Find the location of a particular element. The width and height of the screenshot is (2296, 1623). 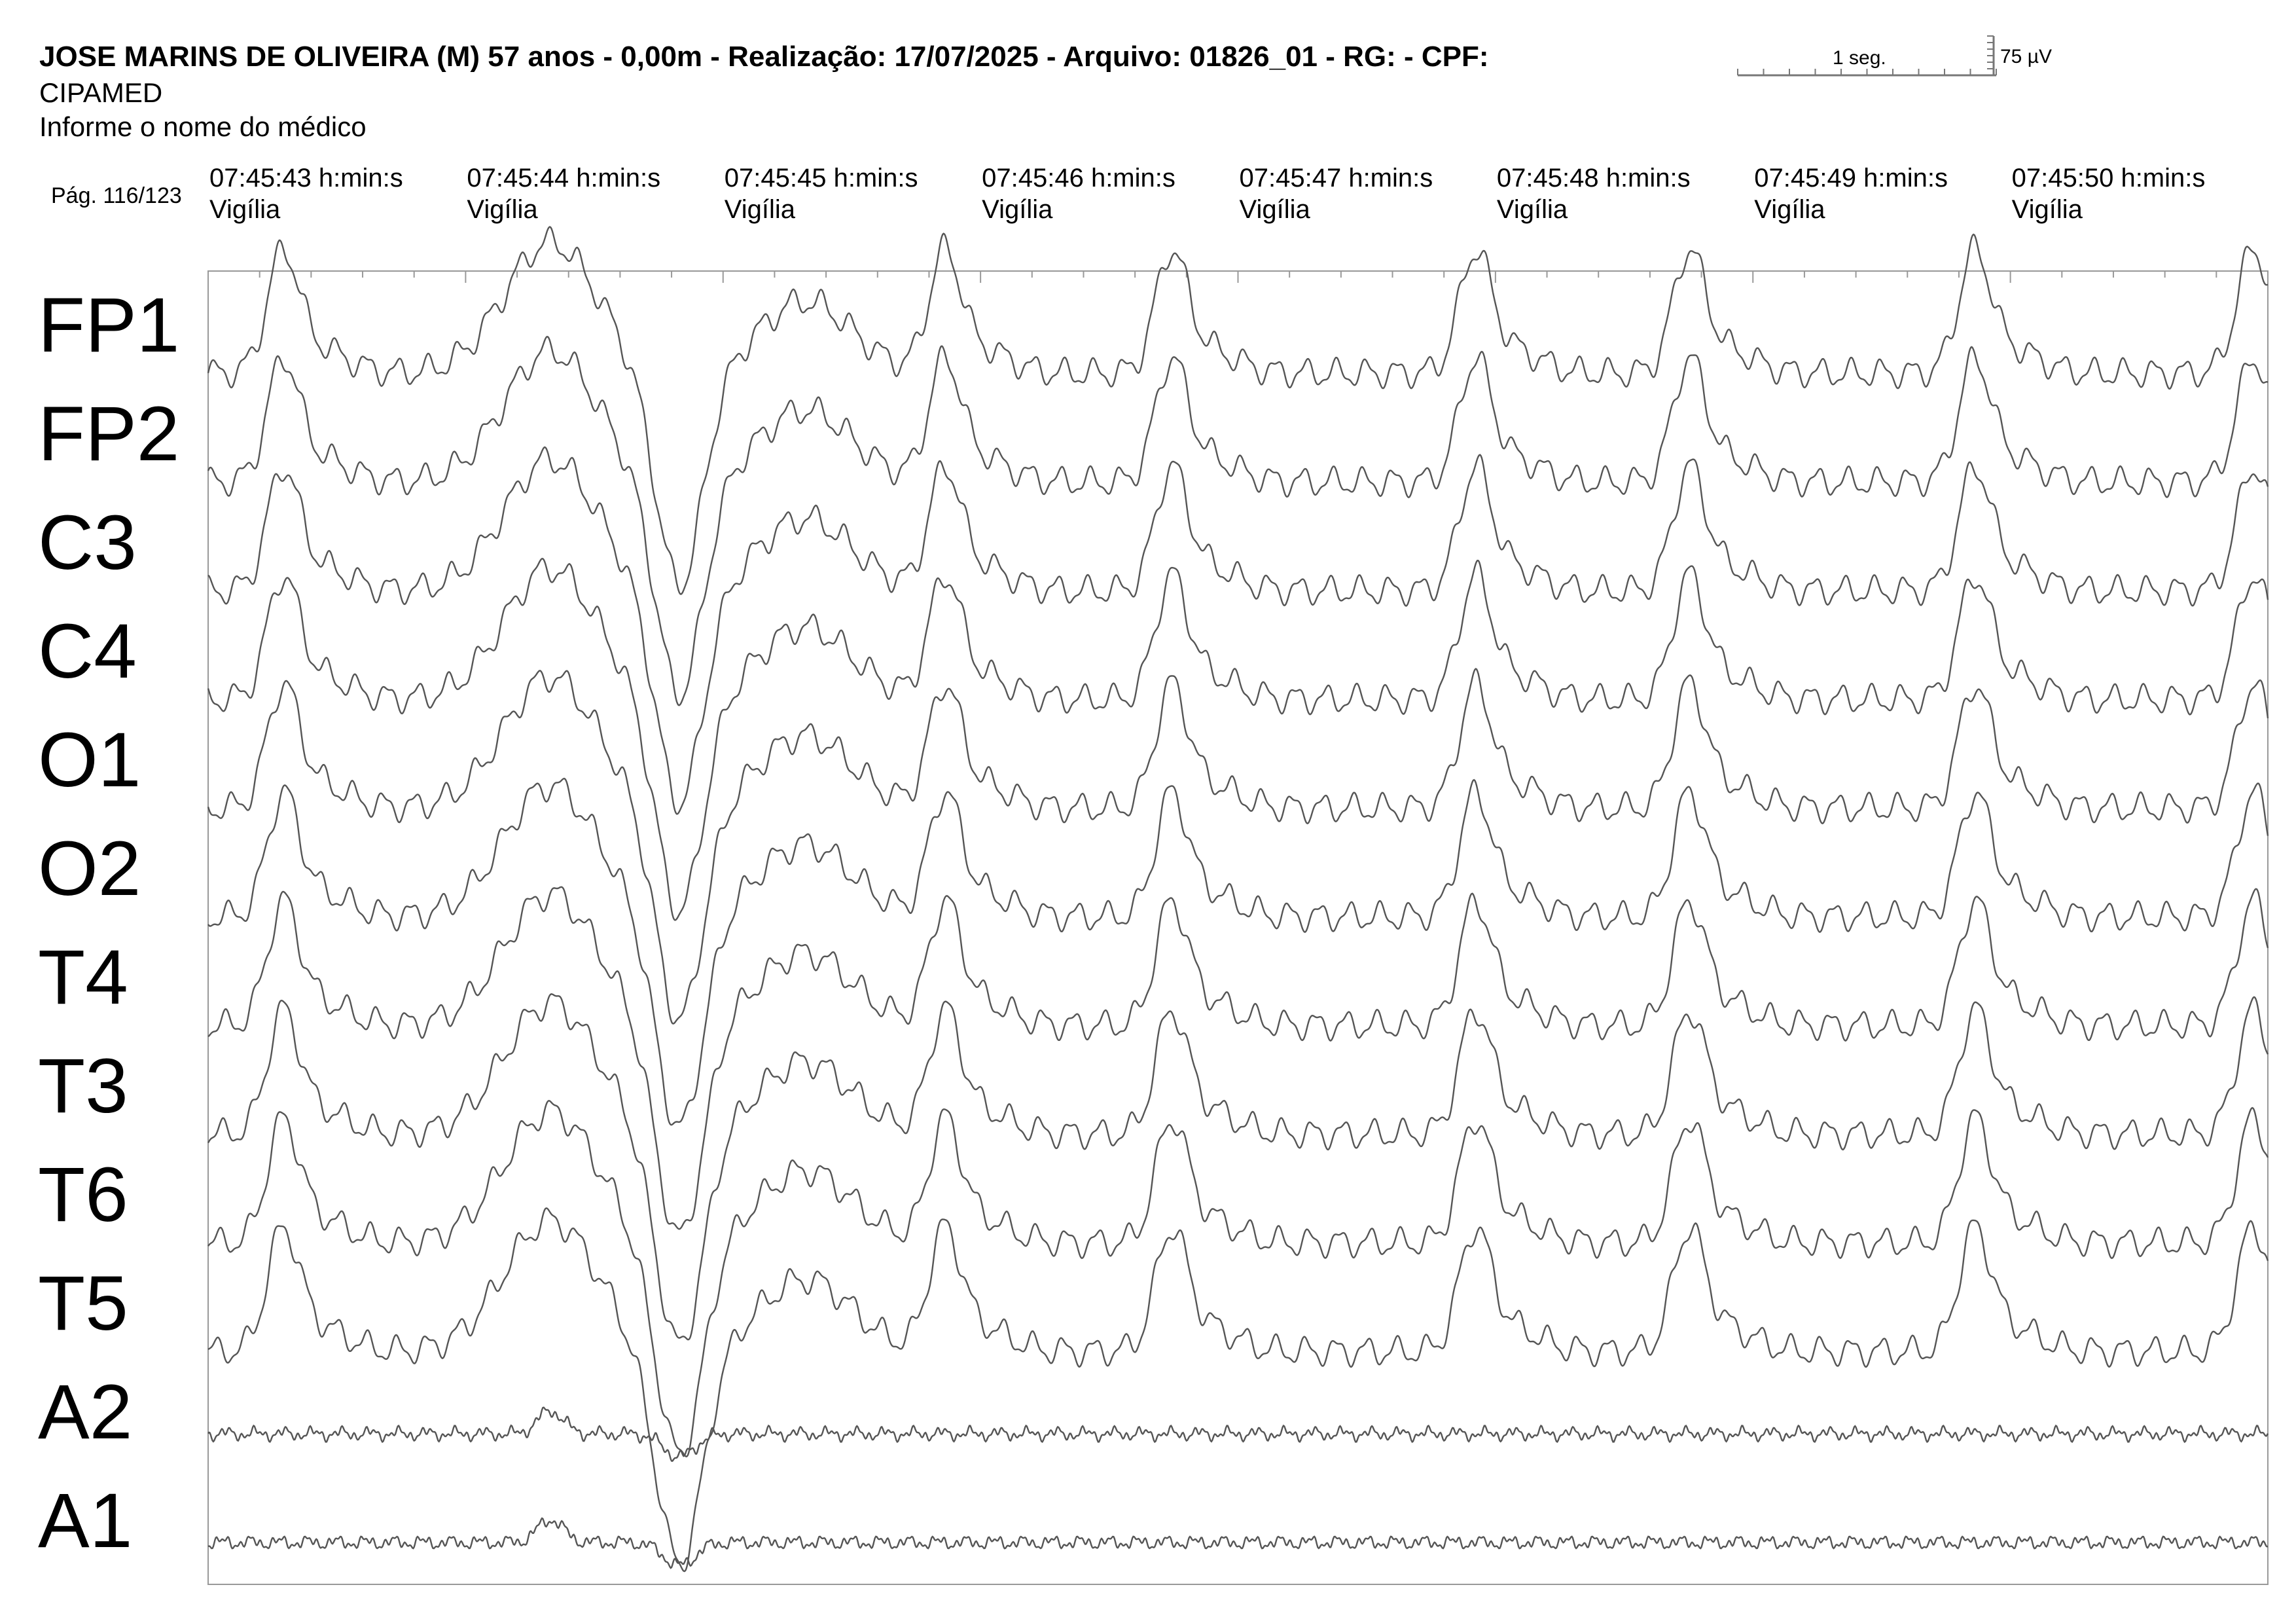

time-label: 07:45:46 h:min:s is located at coordinates (1078, 178).